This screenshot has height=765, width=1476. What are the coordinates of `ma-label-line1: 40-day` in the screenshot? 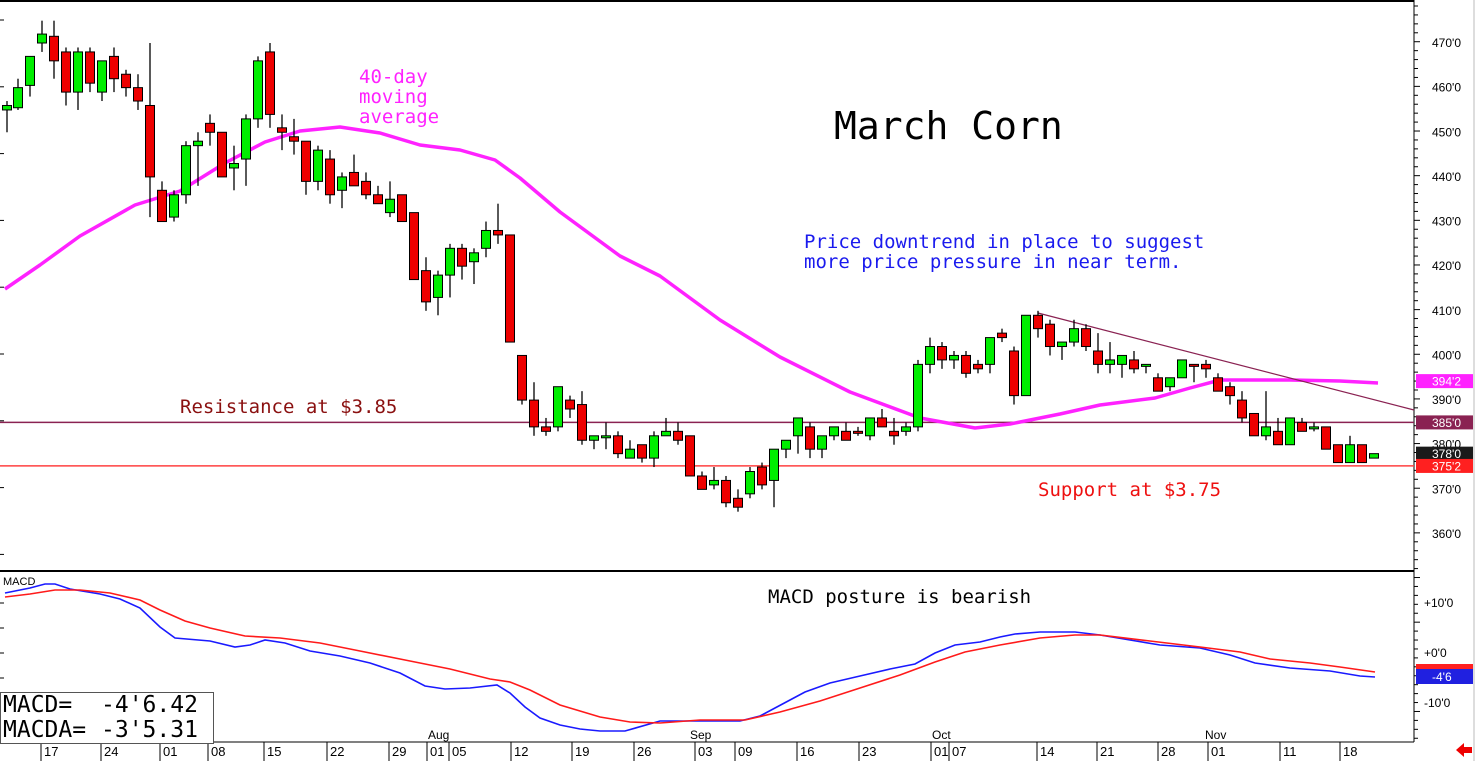 It's located at (393, 77).